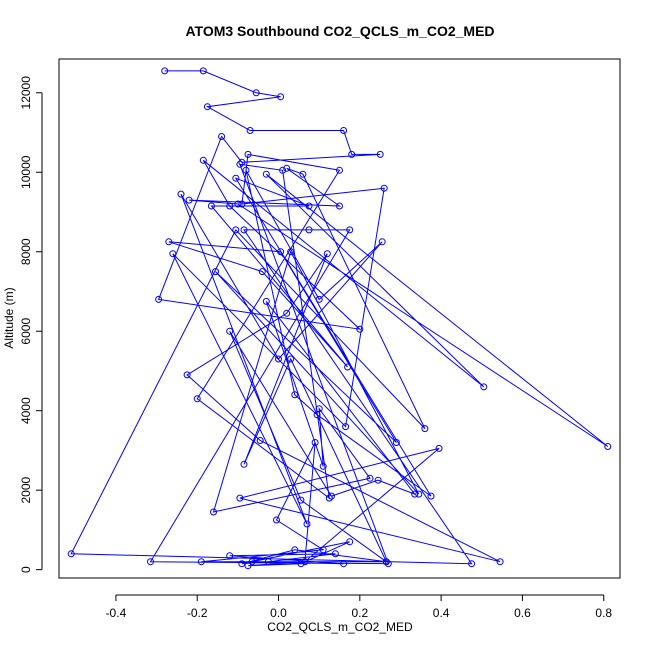 The image size is (650, 650). What do you see at coordinates (339, 31) in the screenshot?
I see `chart-title: ATOM3 Southbound CO2_QCLS_m_CO2_MED` at bounding box center [339, 31].